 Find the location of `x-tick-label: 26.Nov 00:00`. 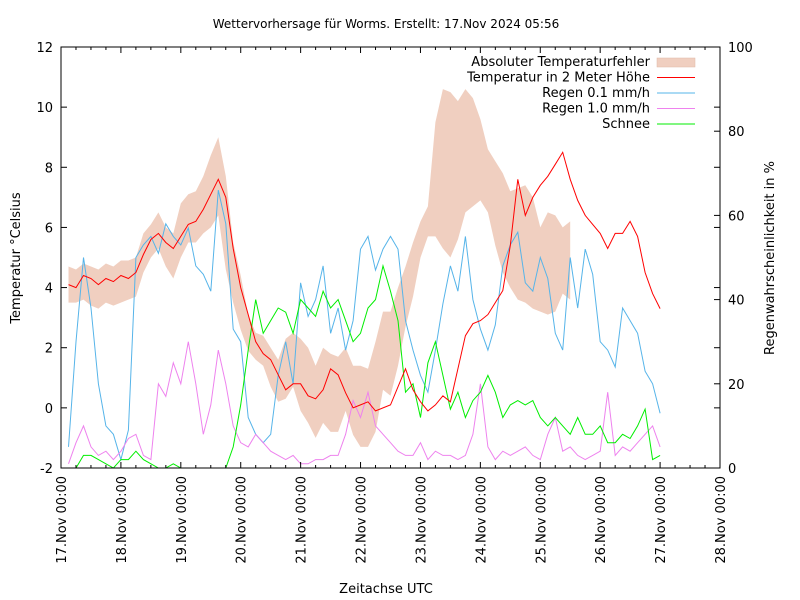

x-tick-label: 26.Nov 00:00 is located at coordinates (601, 520).